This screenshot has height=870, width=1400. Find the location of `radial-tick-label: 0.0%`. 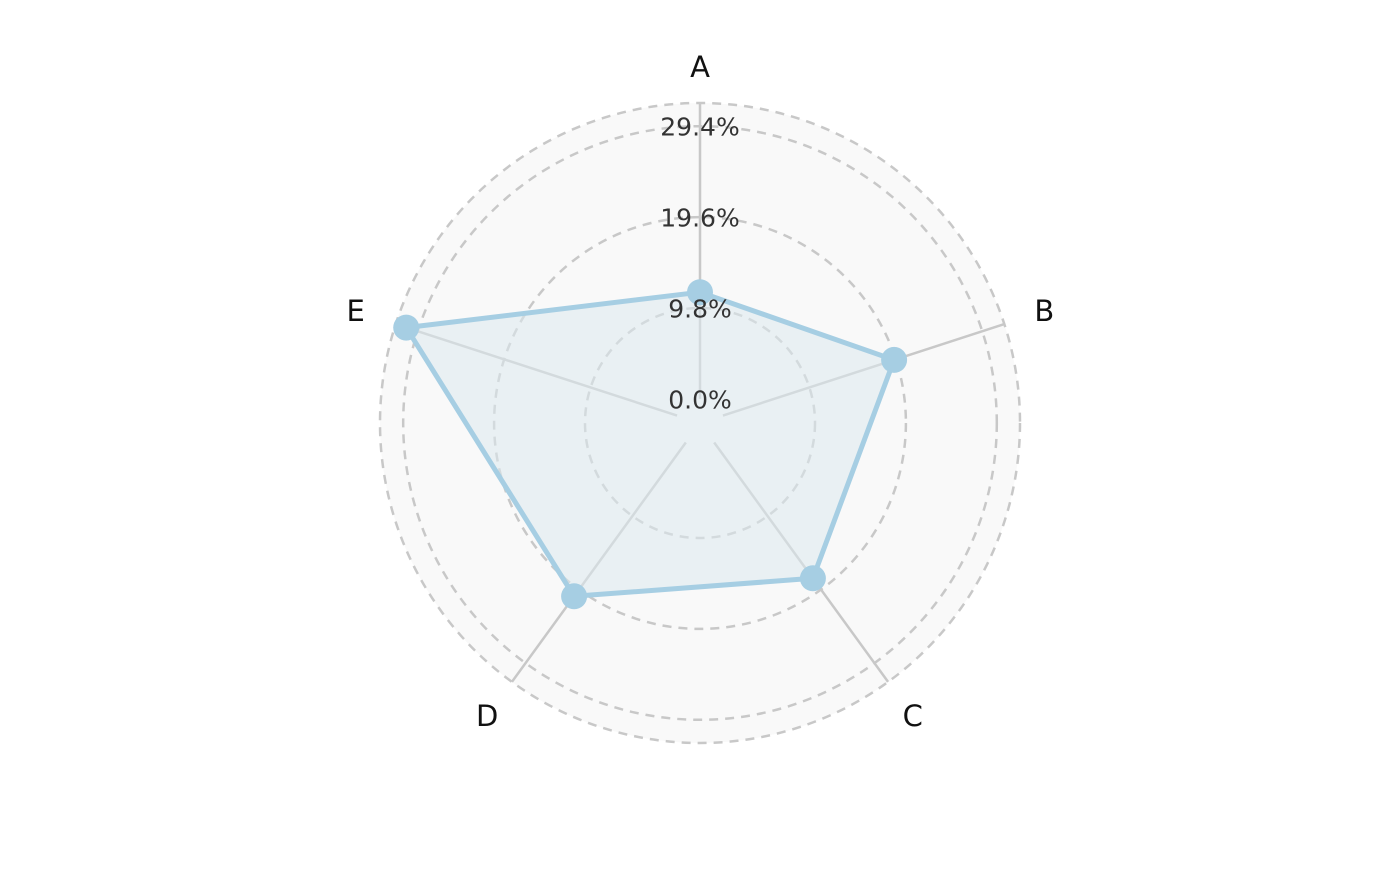

radial-tick-label: 0.0% is located at coordinates (700, 399).